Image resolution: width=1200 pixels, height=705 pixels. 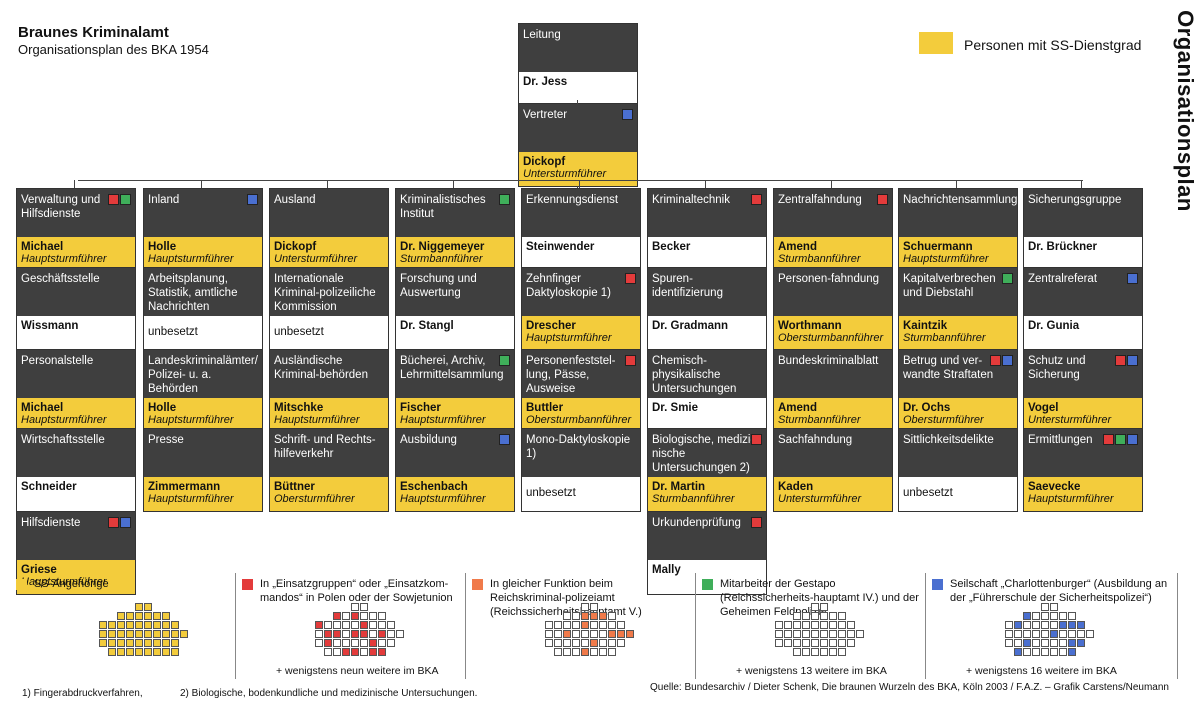 I want to click on person-rank: Untersturmführer, so click(x=316, y=259).